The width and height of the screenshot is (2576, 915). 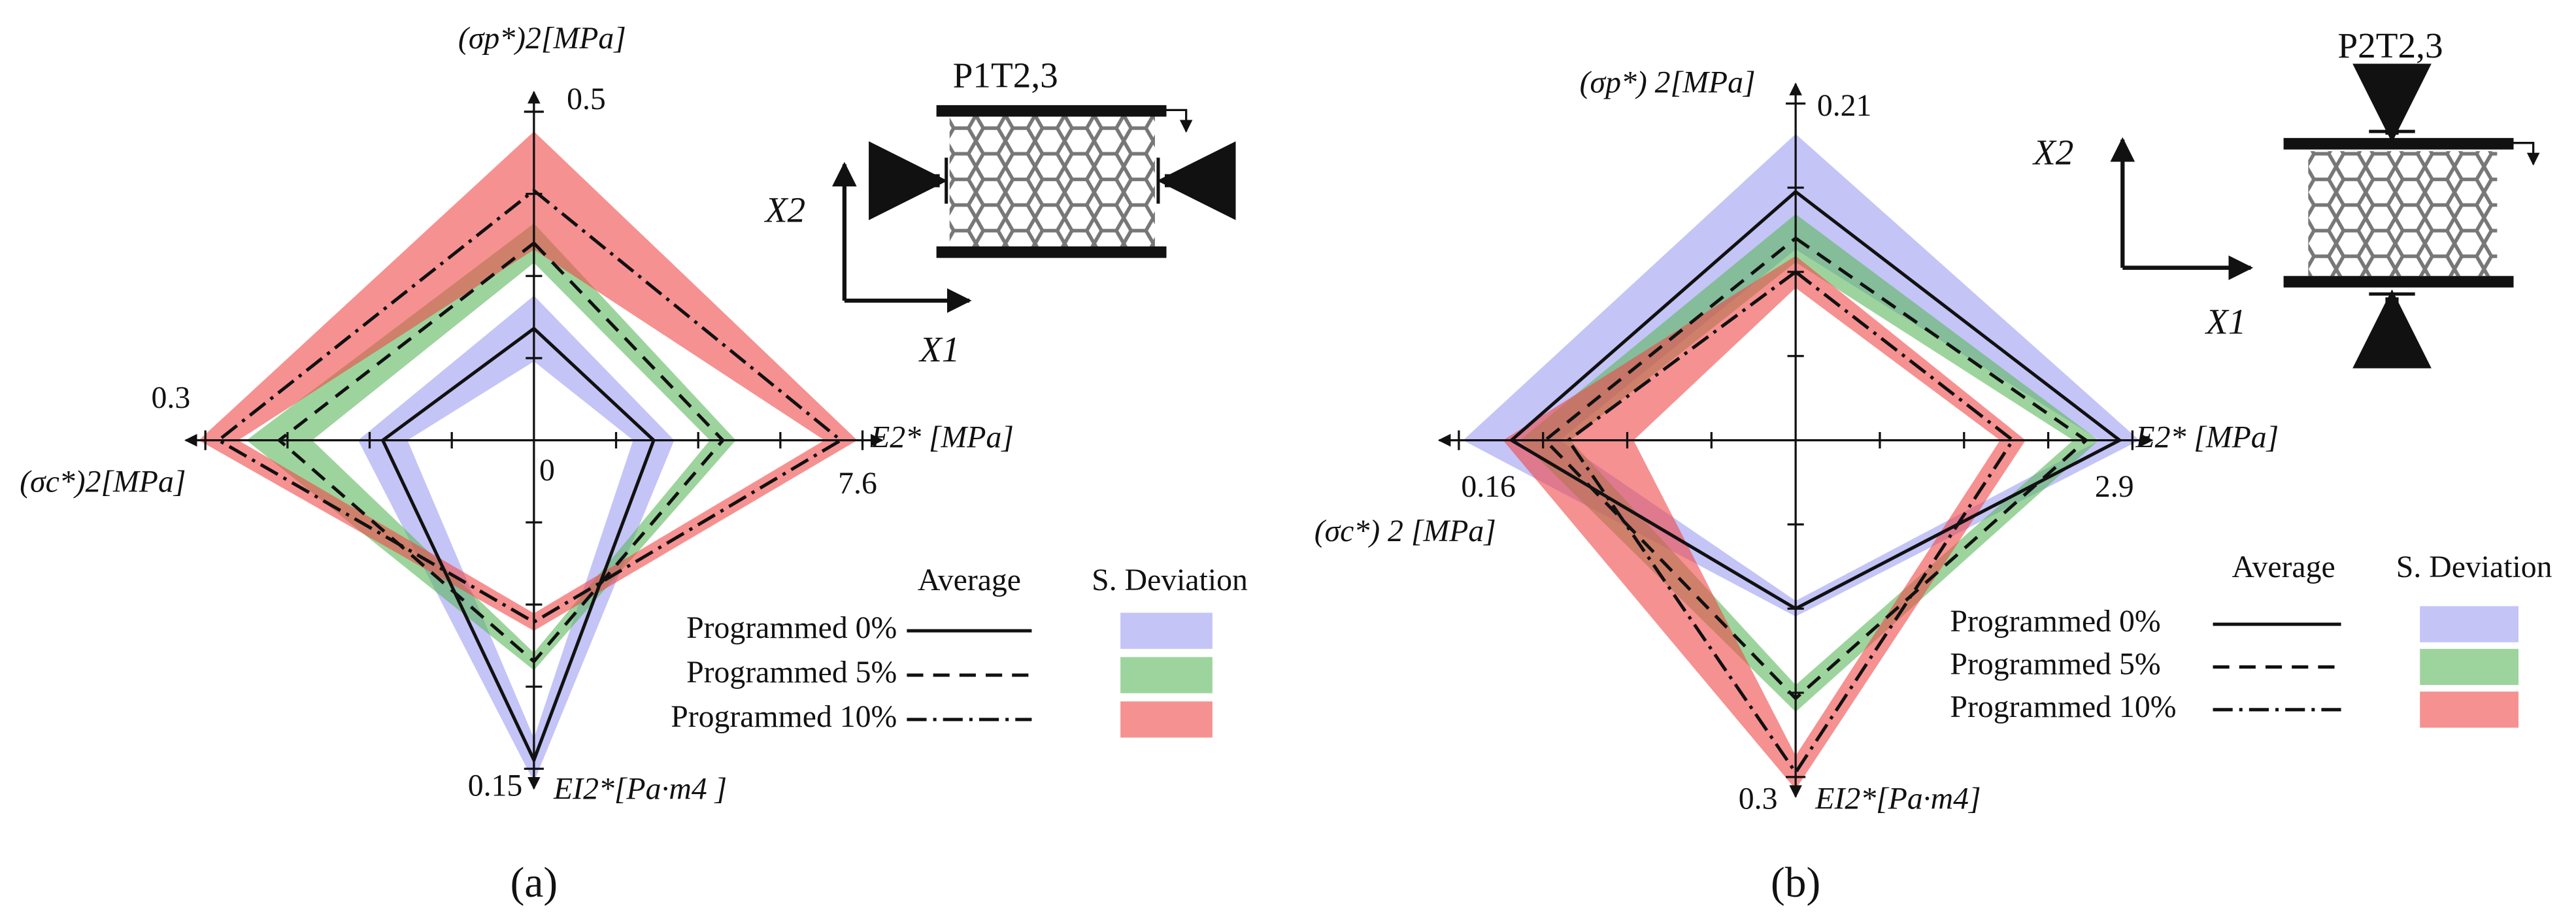 What do you see at coordinates (2390, 45) in the screenshot?
I see `inset-title: P2T2,3` at bounding box center [2390, 45].